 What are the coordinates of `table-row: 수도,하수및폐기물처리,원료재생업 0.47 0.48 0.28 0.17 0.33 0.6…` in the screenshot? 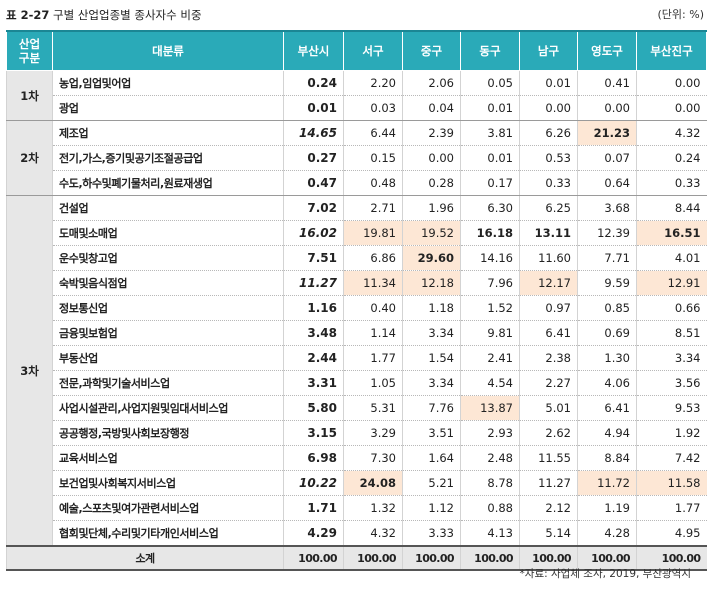 It's located at (357, 183).